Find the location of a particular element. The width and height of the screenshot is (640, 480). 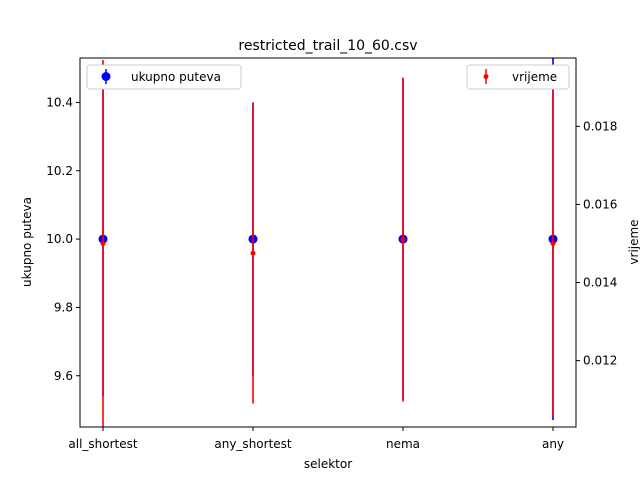

x-axis-label: selektor is located at coordinates (328, 464).